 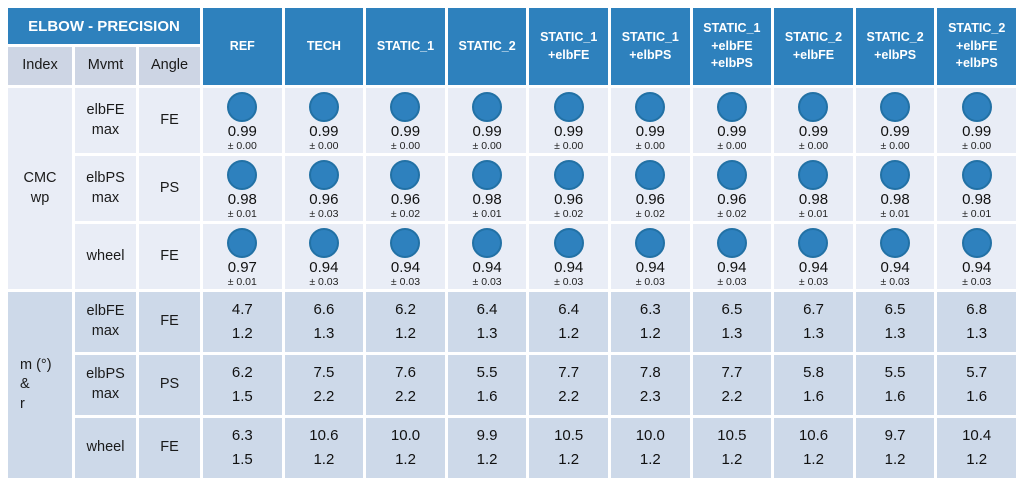 I want to click on r-value: 1.5, so click(x=242, y=459).